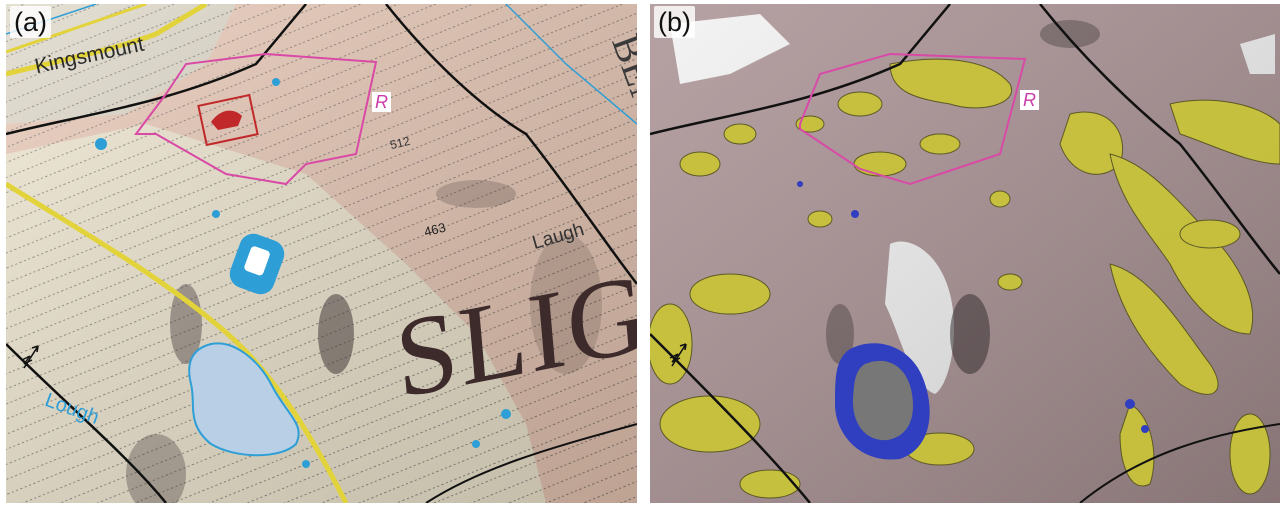 Image resolution: width=1283 pixels, height=507 pixels. I want to click on road-north, so click(107, 40).